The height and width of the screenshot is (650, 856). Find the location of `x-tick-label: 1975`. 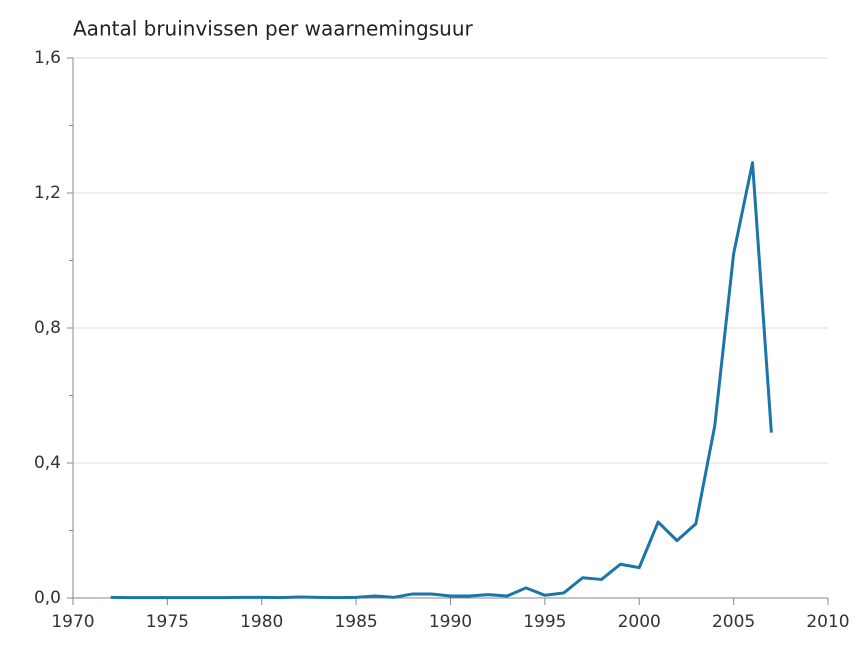

x-tick-label: 1975 is located at coordinates (167, 622).